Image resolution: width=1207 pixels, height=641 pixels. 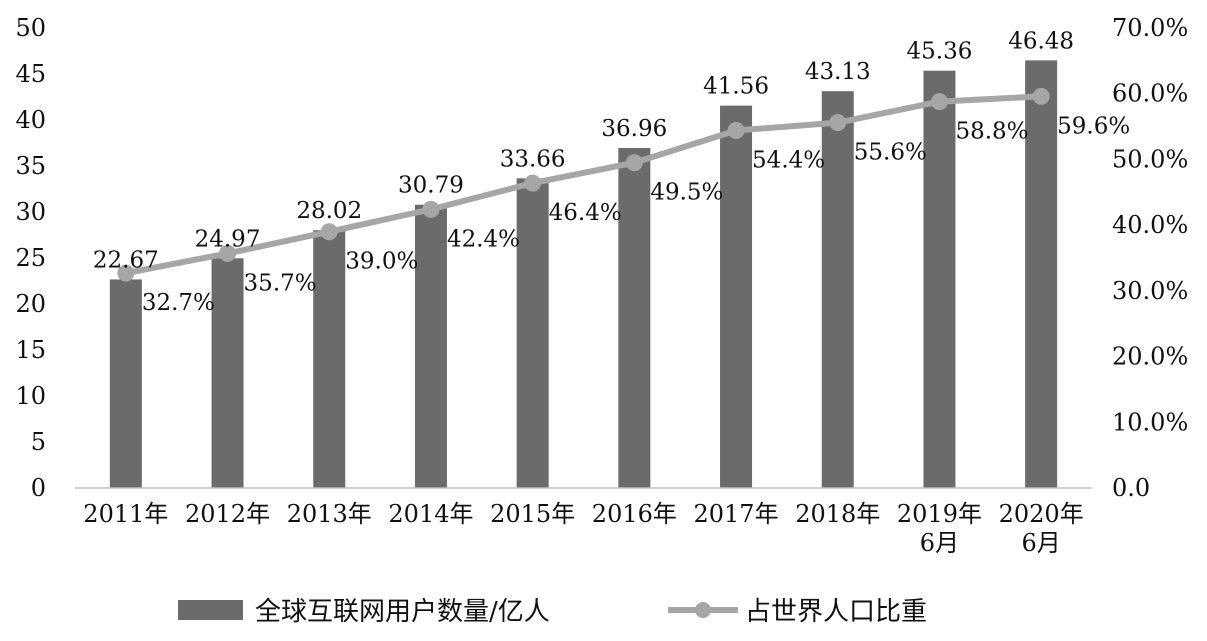 What do you see at coordinates (30, 74) in the screenshot?
I see `y-left-tick-label: 45` at bounding box center [30, 74].